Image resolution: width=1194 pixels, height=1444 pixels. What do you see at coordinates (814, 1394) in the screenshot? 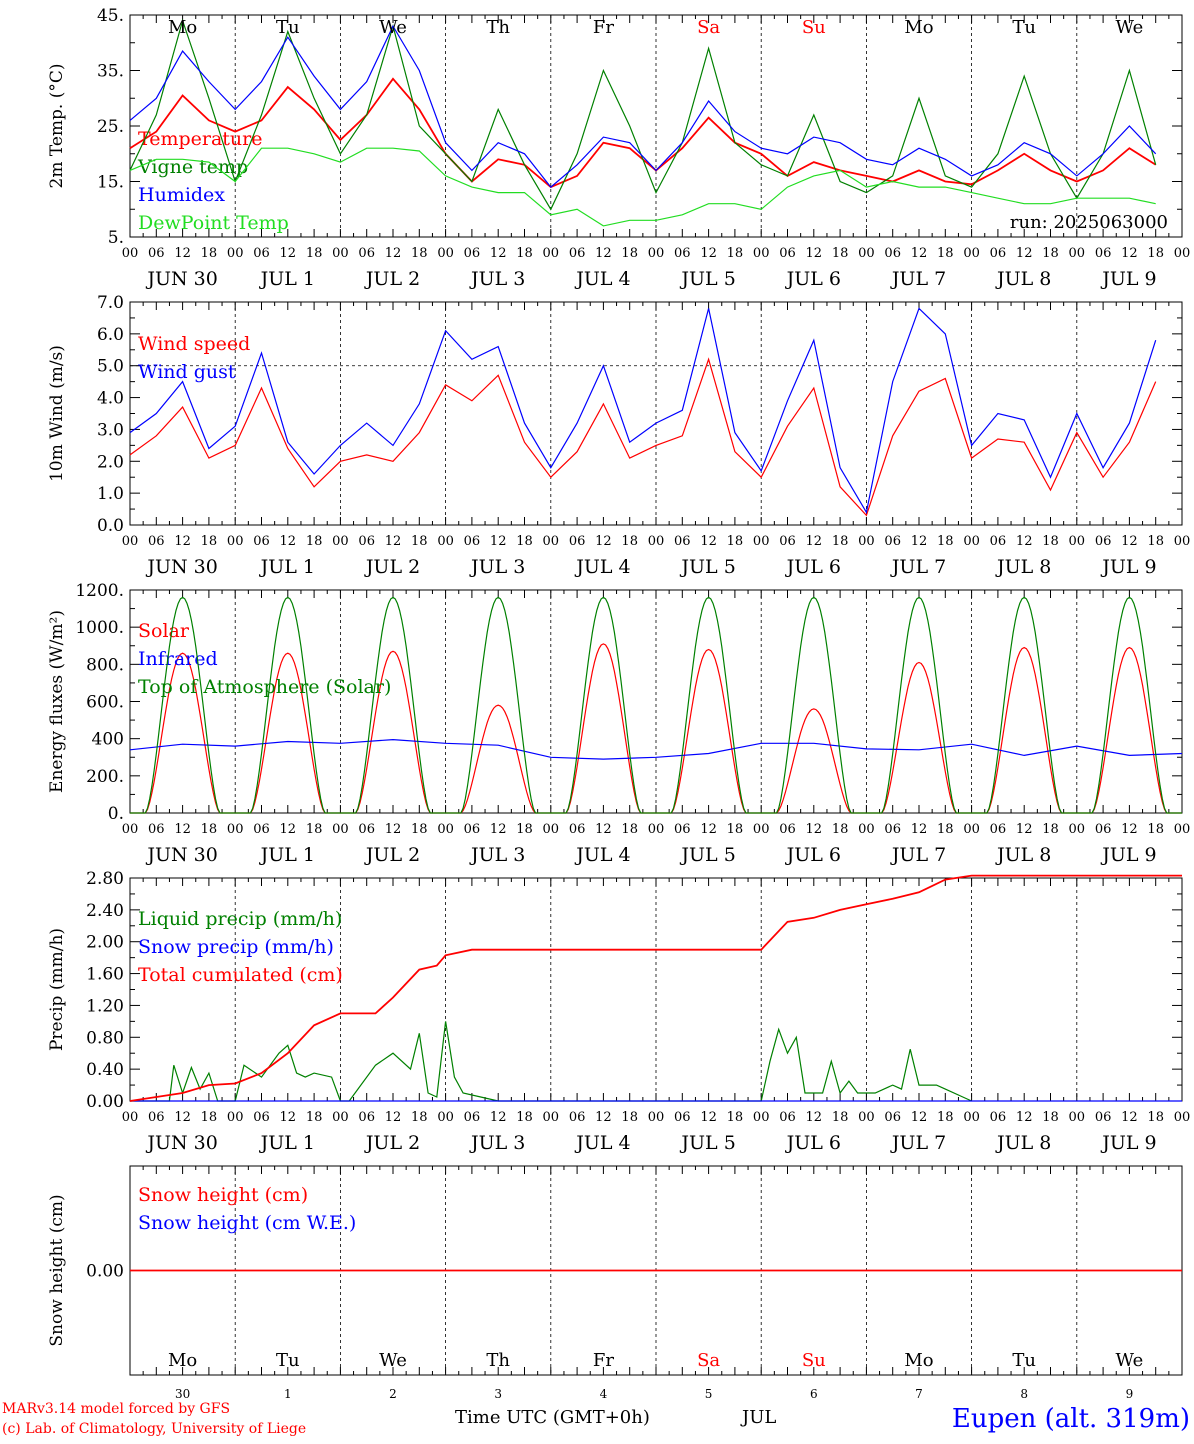
I see `day-number: 6` at bounding box center [814, 1394].